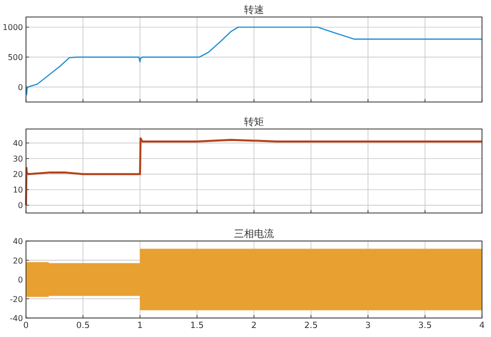 The image size is (491, 337). What do you see at coordinates (254, 122) in the screenshot?
I see `chart-title: 转矩` at bounding box center [254, 122].